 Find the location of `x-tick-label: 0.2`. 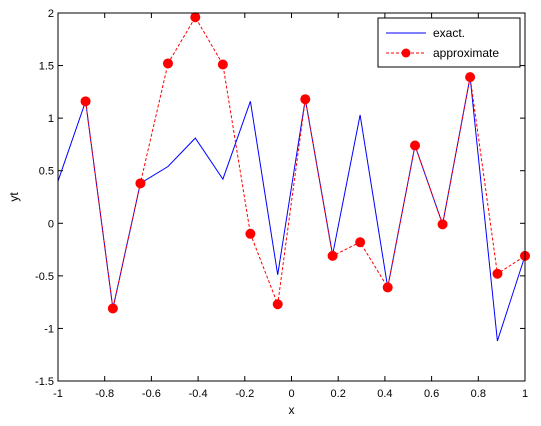

x-tick-label: 0.2 is located at coordinates (338, 394).